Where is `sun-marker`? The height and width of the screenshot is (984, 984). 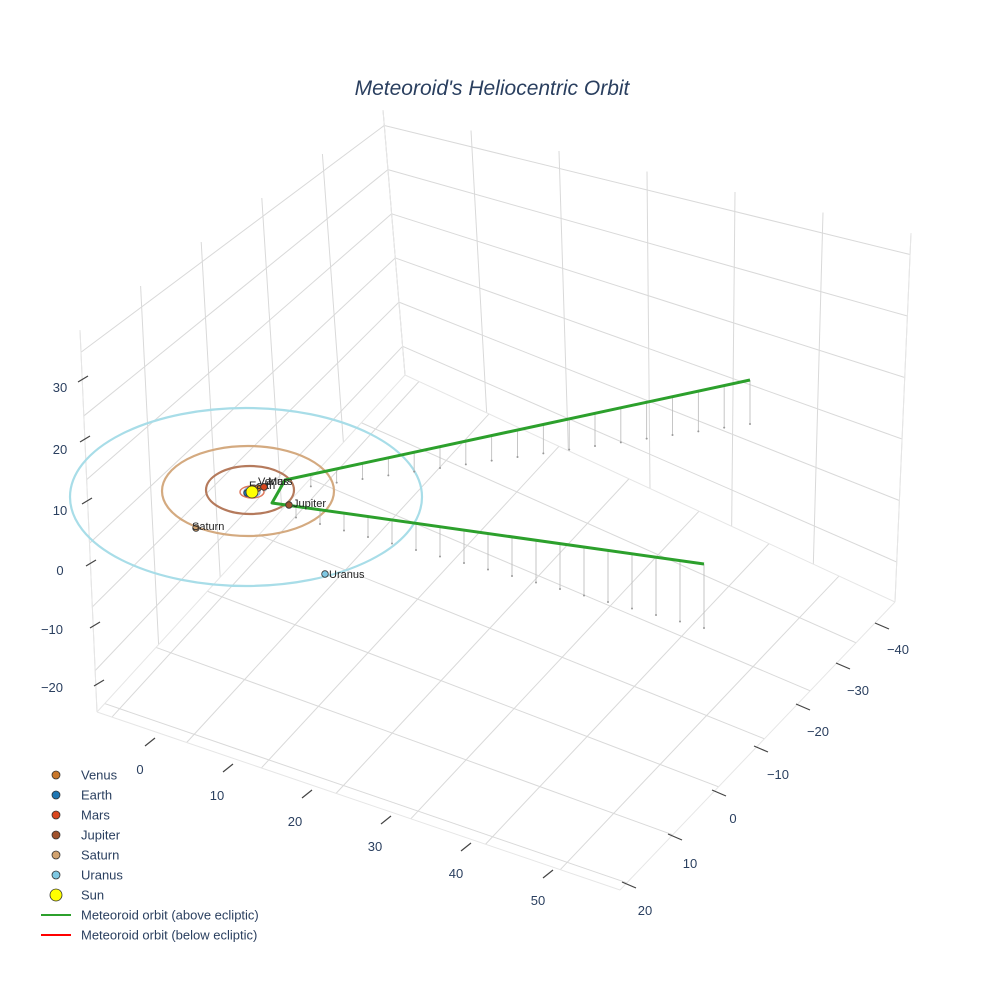 sun-marker is located at coordinates (252, 492).